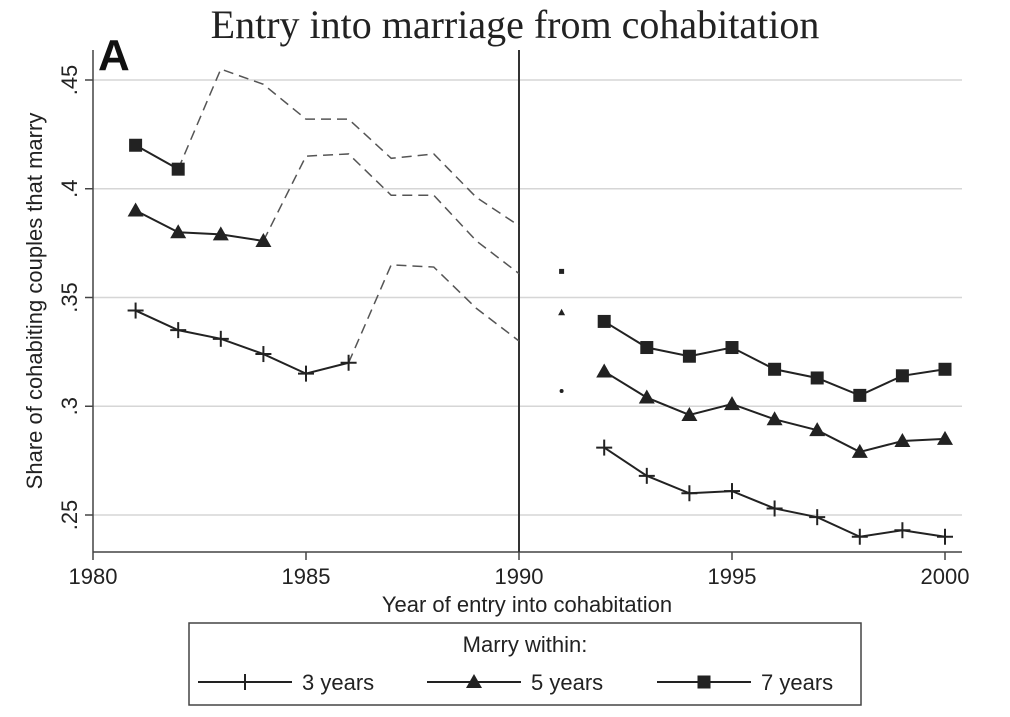 The image size is (1010, 717). Describe the element at coordinates (34, 301) in the screenshot. I see `y-axis-label: Share of cohabiting couples that marry` at that location.